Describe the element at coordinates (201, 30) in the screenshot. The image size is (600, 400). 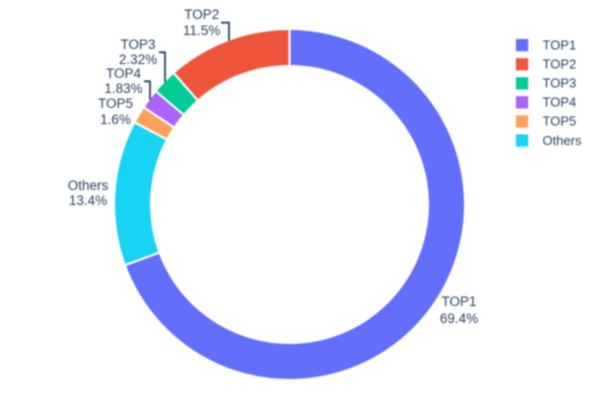
I see `svg-text: 11.5%` at that location.